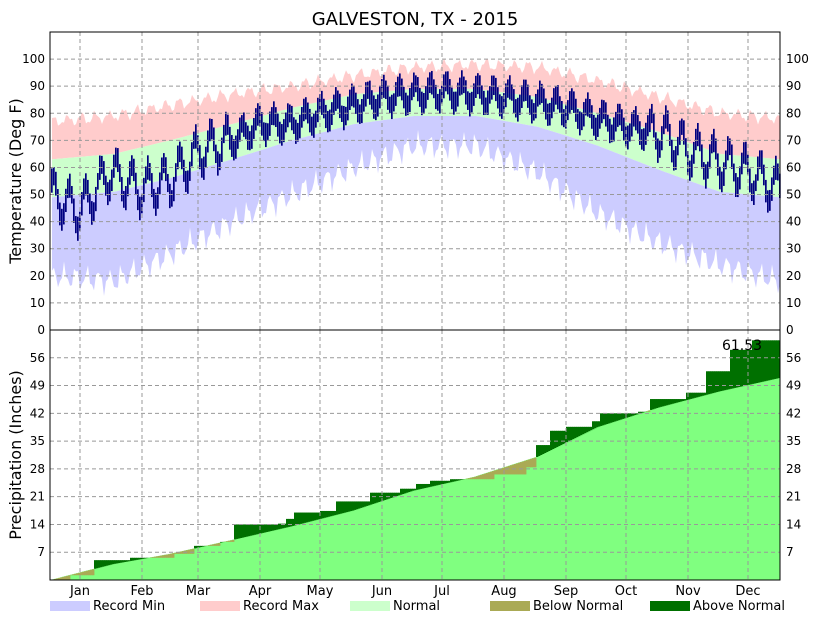 This screenshot has height=620, width=830. What do you see at coordinates (37, 497) in the screenshot?
I see `precip-tick-left: 21` at bounding box center [37, 497].